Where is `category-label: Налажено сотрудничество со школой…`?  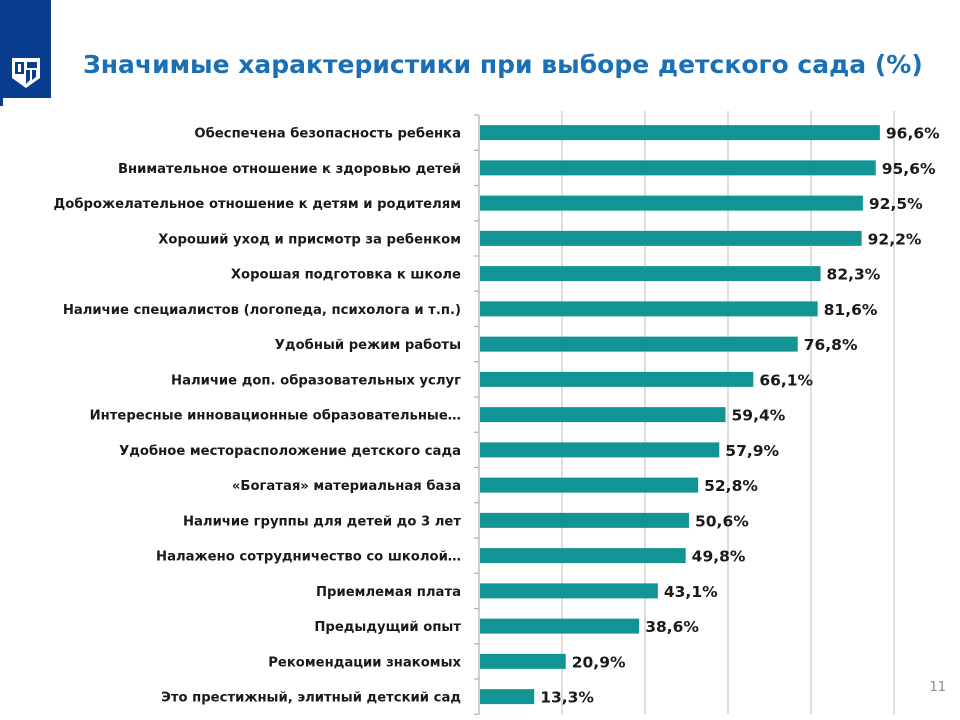 category-label: Налажено сотрудничество со школой… is located at coordinates (308, 557).